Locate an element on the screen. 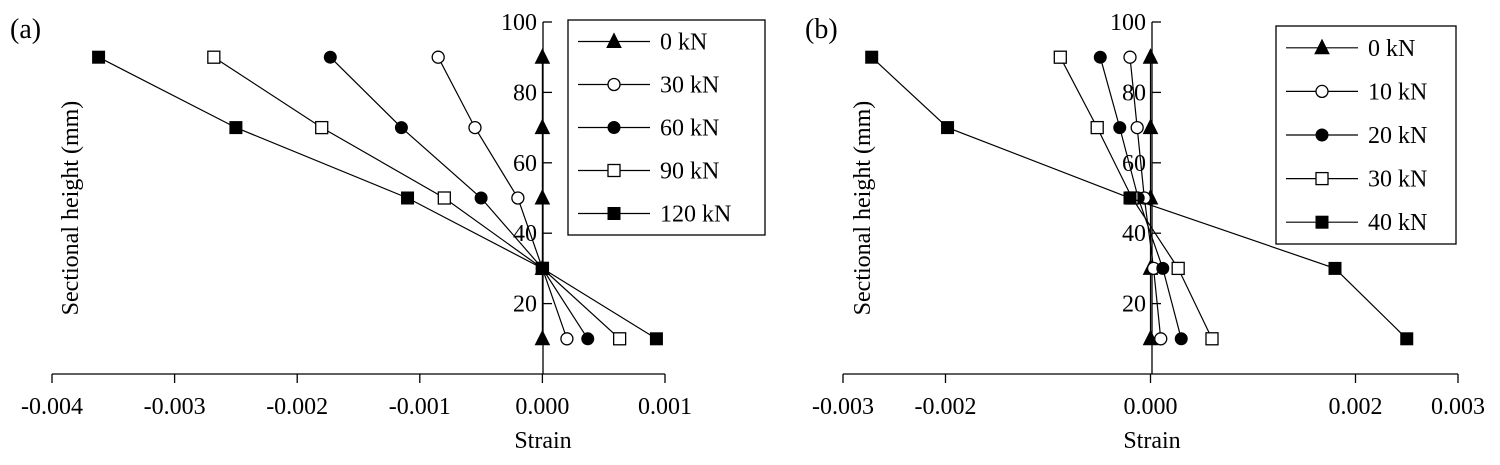 The image size is (1500, 465). legend: 0 kN 10 kN 20 kN 30 kN 40 kN is located at coordinates (1366, 135).